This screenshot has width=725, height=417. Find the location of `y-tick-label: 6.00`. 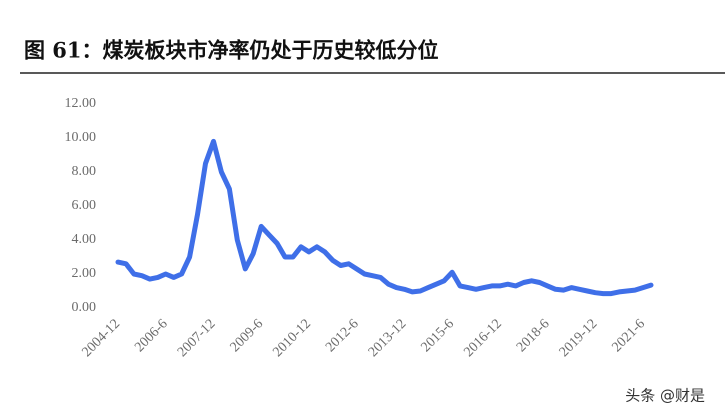

y-tick-label: 6.00 is located at coordinates (84, 205).